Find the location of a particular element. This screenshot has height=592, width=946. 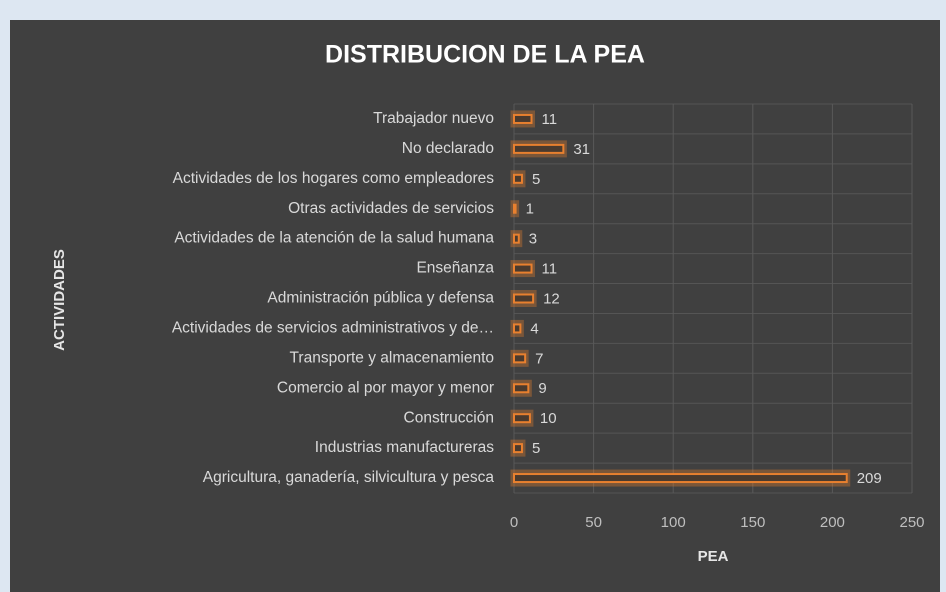

data-label: 9 is located at coordinates (542, 388).